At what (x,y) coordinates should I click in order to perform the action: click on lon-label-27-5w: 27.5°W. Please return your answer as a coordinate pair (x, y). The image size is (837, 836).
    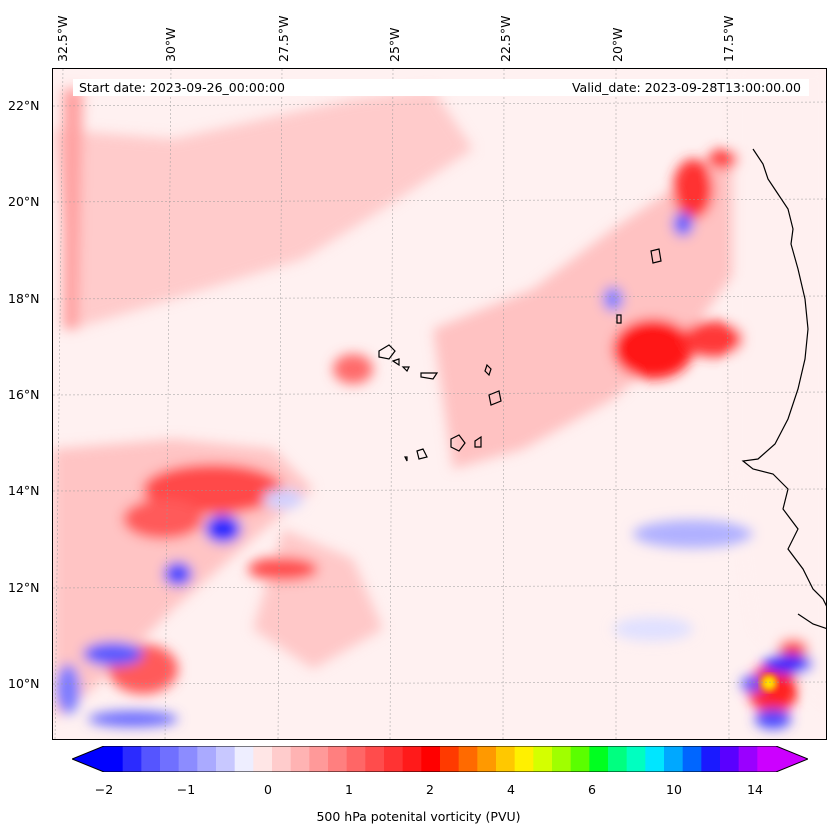
    Looking at the image, I should click on (283, 38).